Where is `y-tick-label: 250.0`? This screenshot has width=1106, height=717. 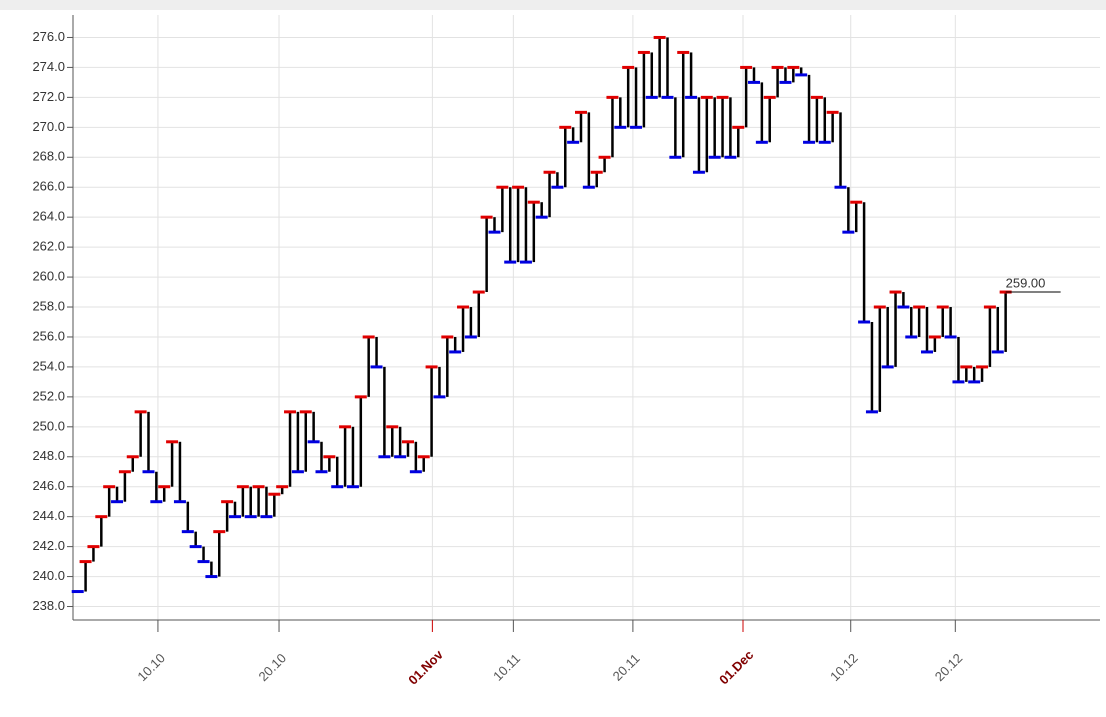 y-tick-label: 250.0 is located at coordinates (48, 425).